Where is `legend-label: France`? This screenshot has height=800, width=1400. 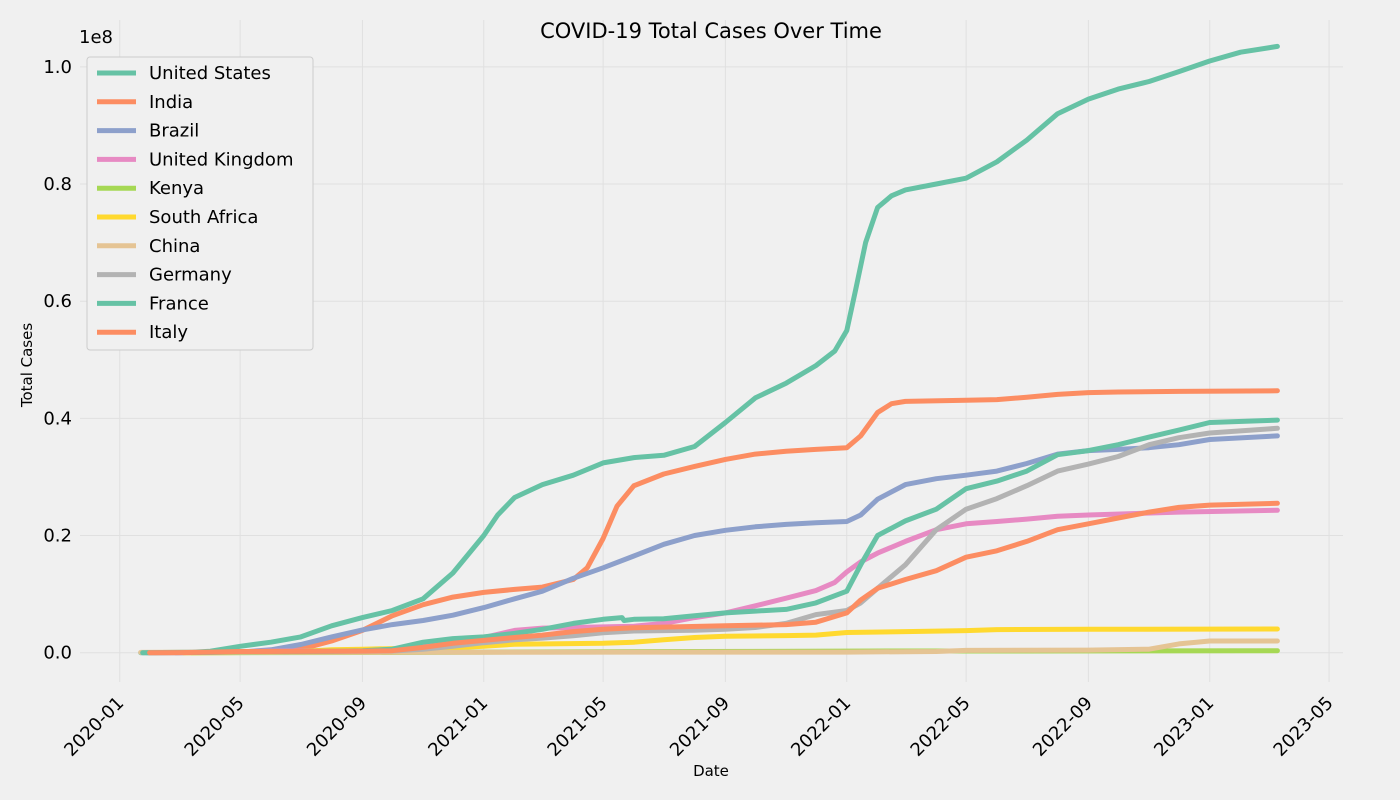
legend-label: France is located at coordinates (179, 303).